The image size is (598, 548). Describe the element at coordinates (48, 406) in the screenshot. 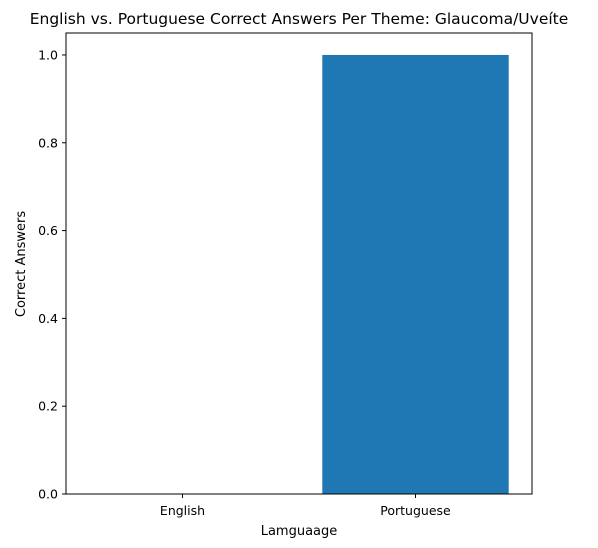

I see `y-tick-label: 0.2` at that location.